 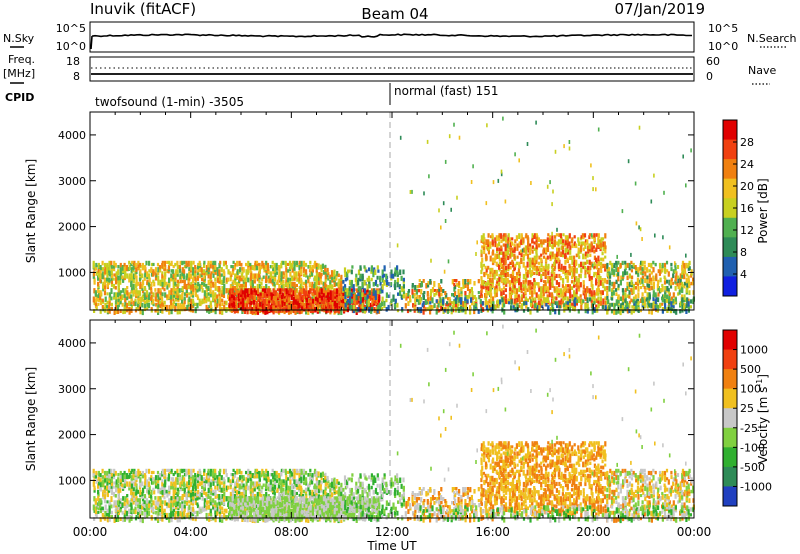 I want to click on colorbar-segment, so click(x=730, y=266).